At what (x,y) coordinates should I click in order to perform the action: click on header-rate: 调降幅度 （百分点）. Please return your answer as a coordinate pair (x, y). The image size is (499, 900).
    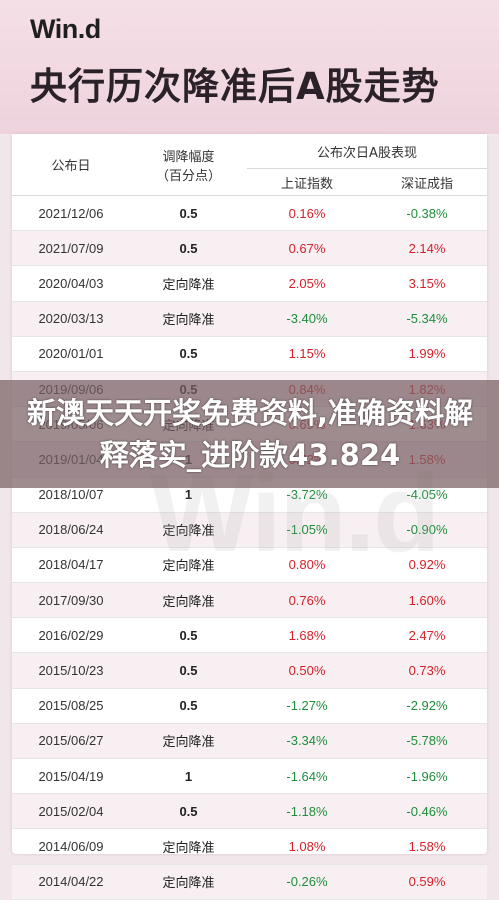
    Looking at the image, I should click on (188, 165).